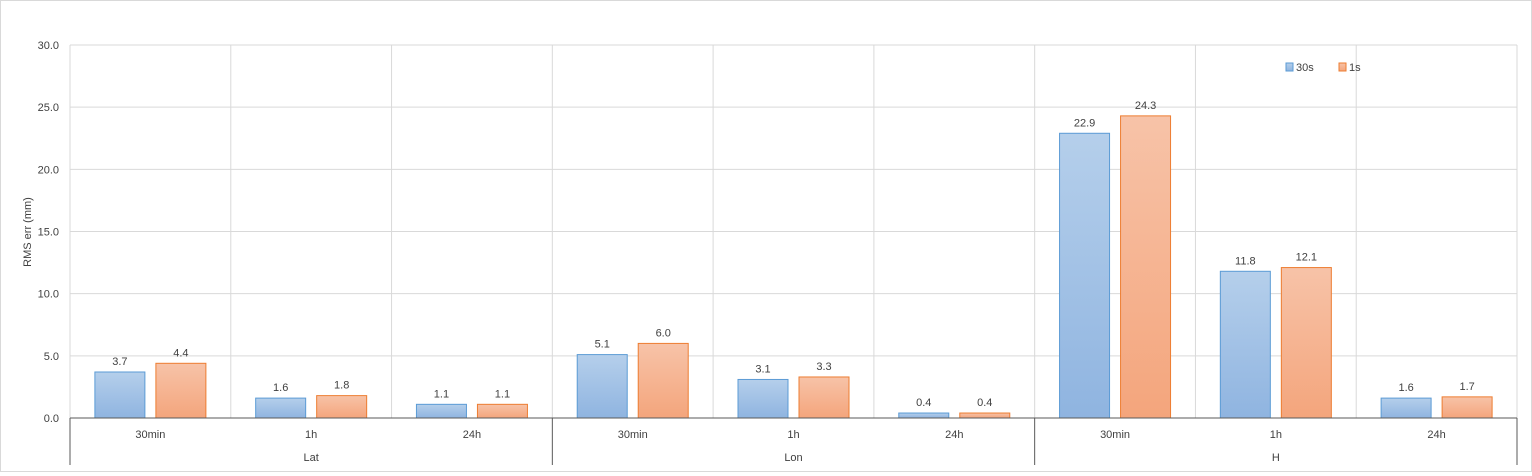 The width and height of the screenshot is (1532, 476). Describe the element at coordinates (663, 333) in the screenshot. I see `data-label: 6.0` at that location.